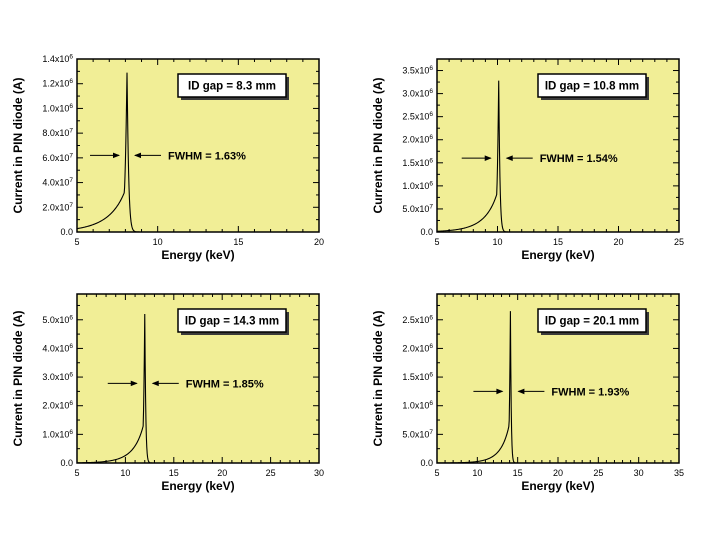 Image resolution: width=720 pixels, height=540 pixels. I want to click on y-tick-label: 2.0x10⁷, so click(57, 207).